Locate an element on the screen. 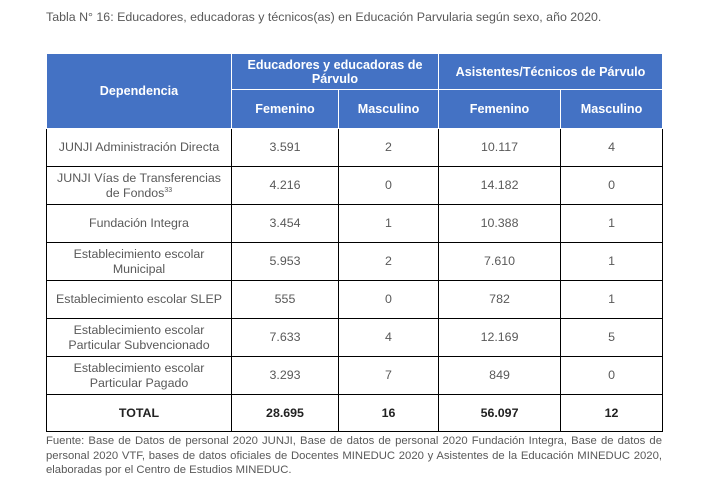  cell-educadores-masculino: 4 is located at coordinates (388, 337).